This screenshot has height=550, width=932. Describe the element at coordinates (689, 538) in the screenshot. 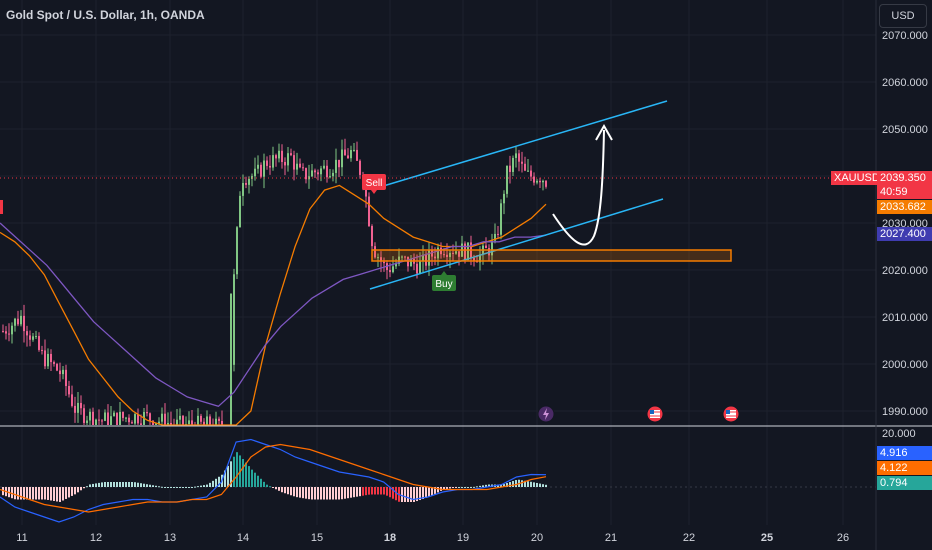

I see `time-tick-label: 22` at that location.